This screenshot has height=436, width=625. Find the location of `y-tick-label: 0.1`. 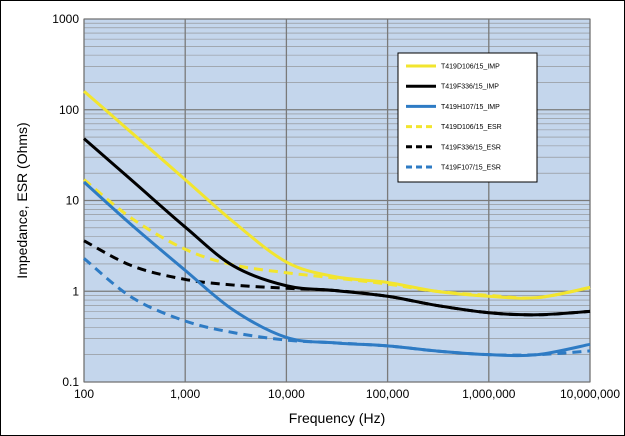

y-tick-label: 0.1 is located at coordinates (70, 382).